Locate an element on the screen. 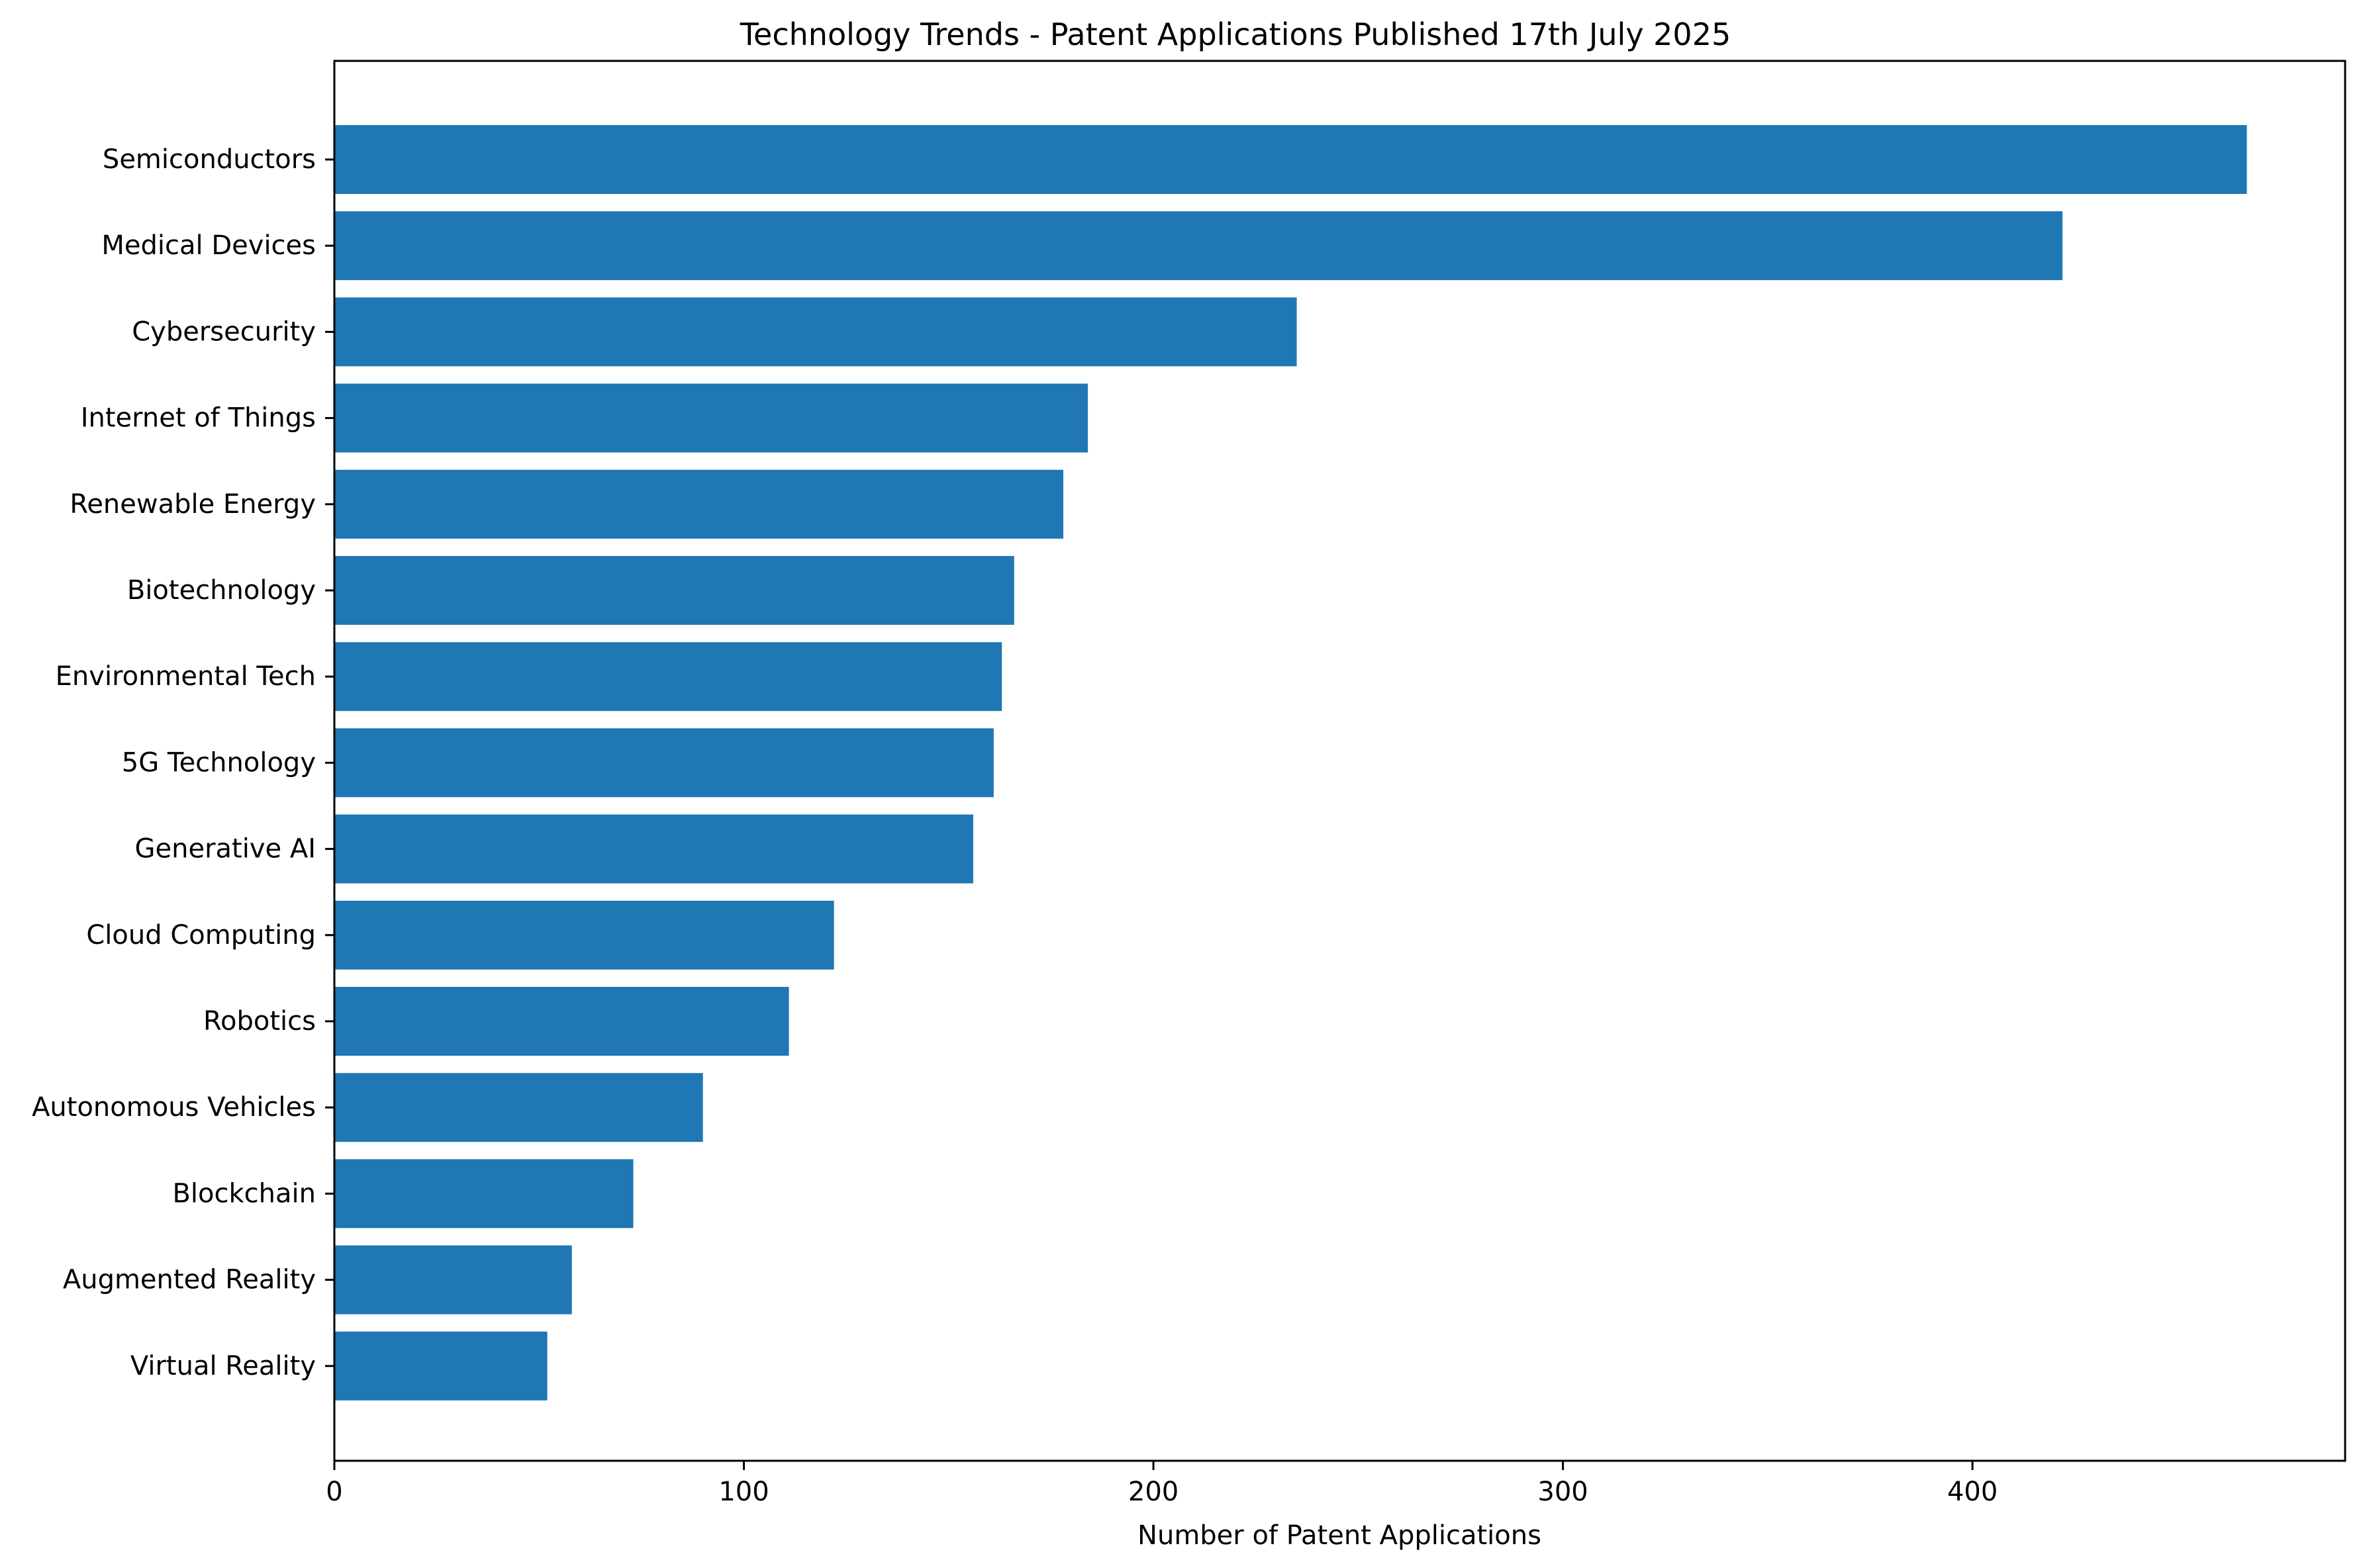  y-tick-label: Virtual Reality is located at coordinates (223, 1366).